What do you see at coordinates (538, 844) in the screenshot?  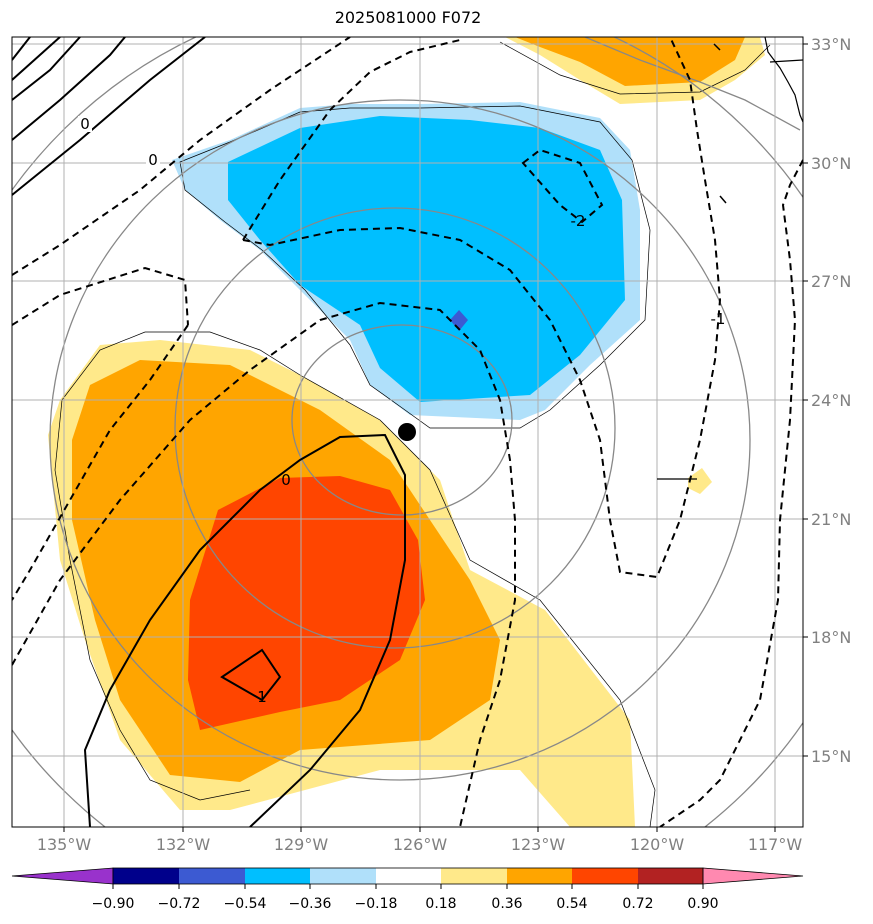 I see `lon-label: 123°W` at bounding box center [538, 844].